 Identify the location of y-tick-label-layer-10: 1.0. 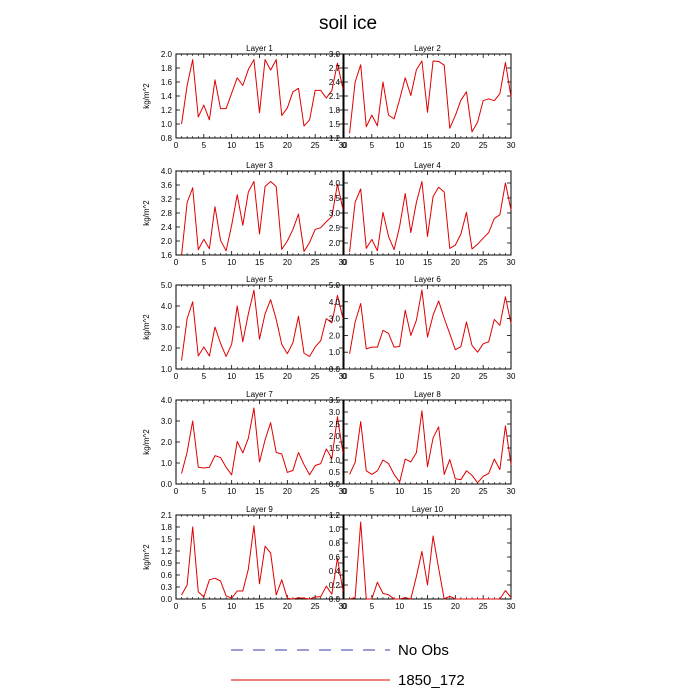
(335, 529).